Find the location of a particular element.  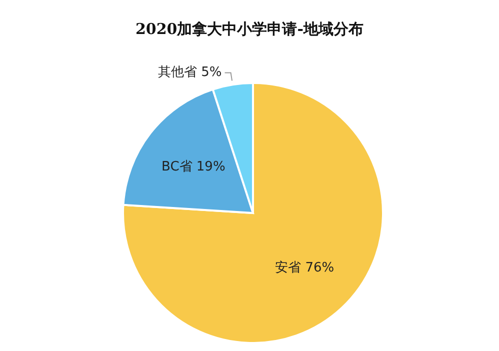

slice-label: BC省 19% is located at coordinates (194, 166).